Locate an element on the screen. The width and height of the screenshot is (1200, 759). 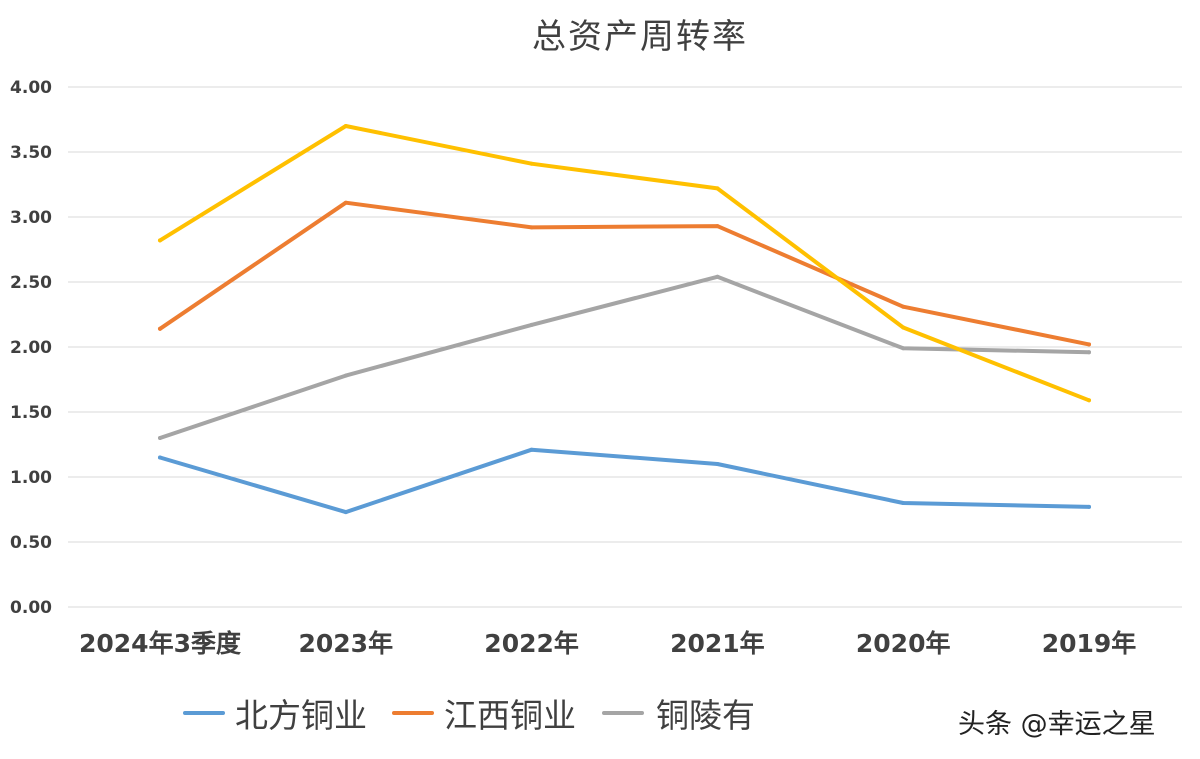
legend-label: 北方铜业 is located at coordinates (301, 715).